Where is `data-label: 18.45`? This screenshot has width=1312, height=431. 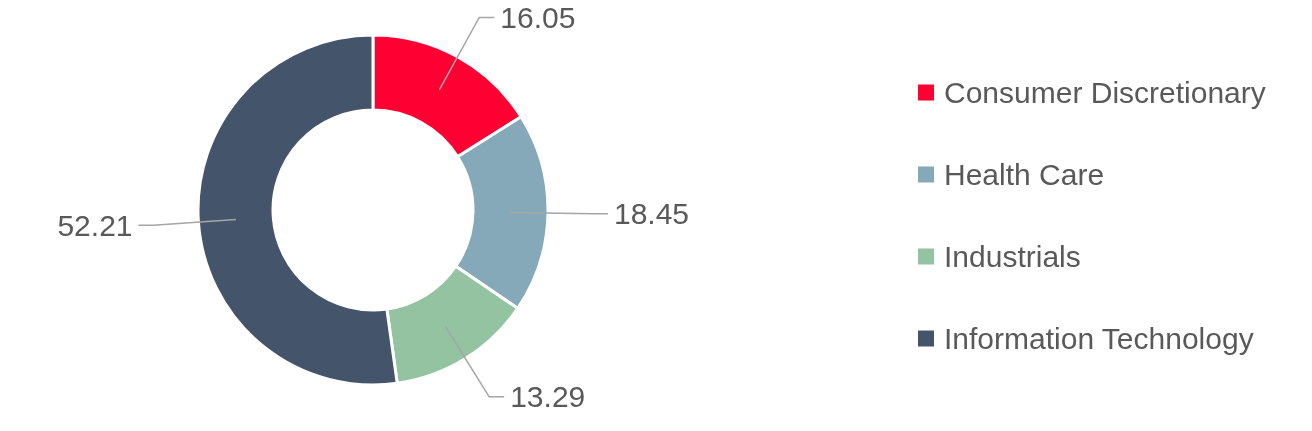 data-label: 18.45 is located at coordinates (651, 214).